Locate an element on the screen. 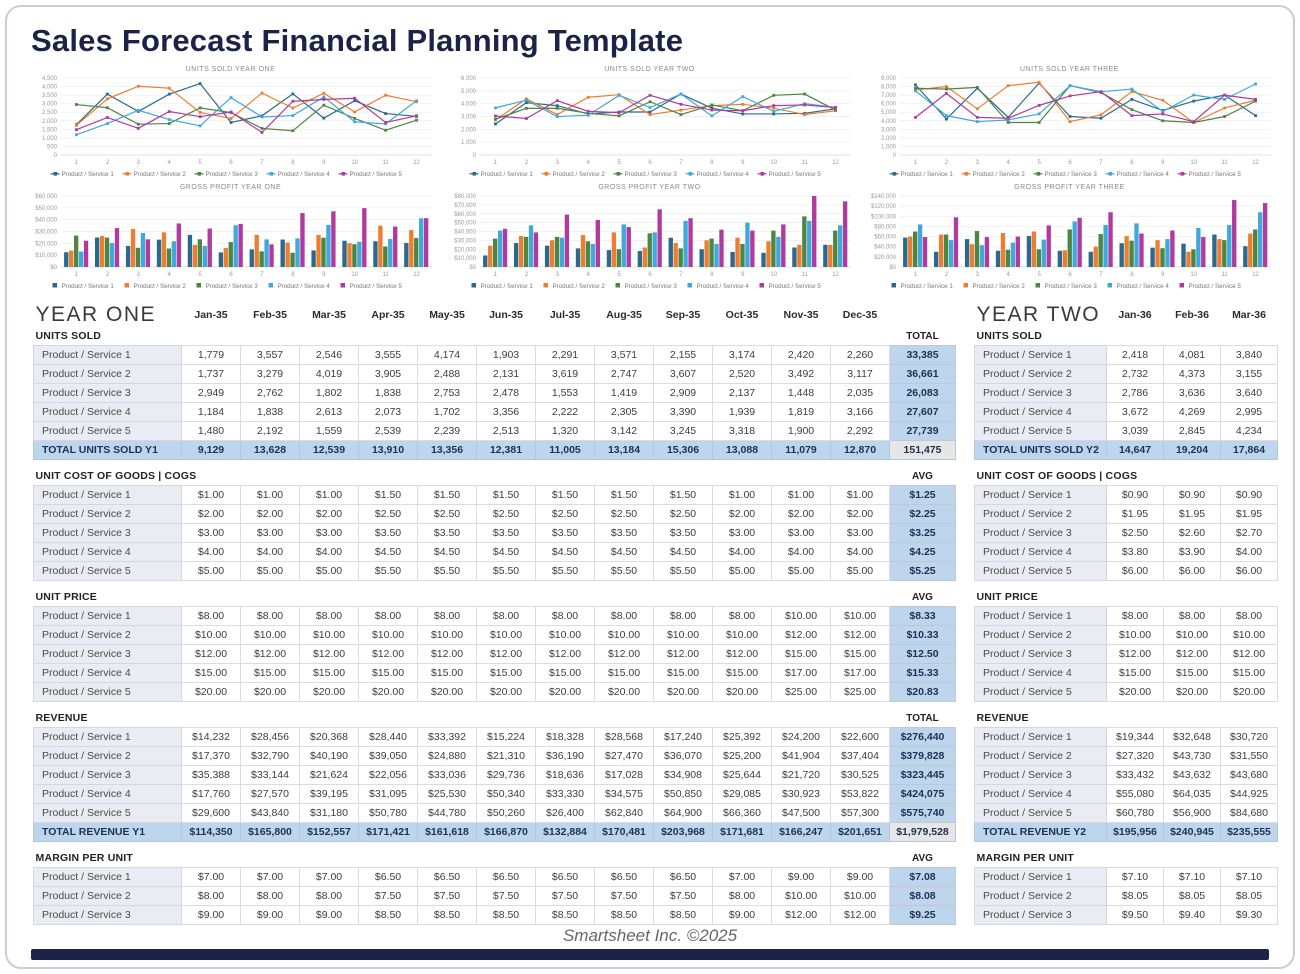 The image size is (1300, 974). total-row-cell: $170,481 is located at coordinates (624, 831).